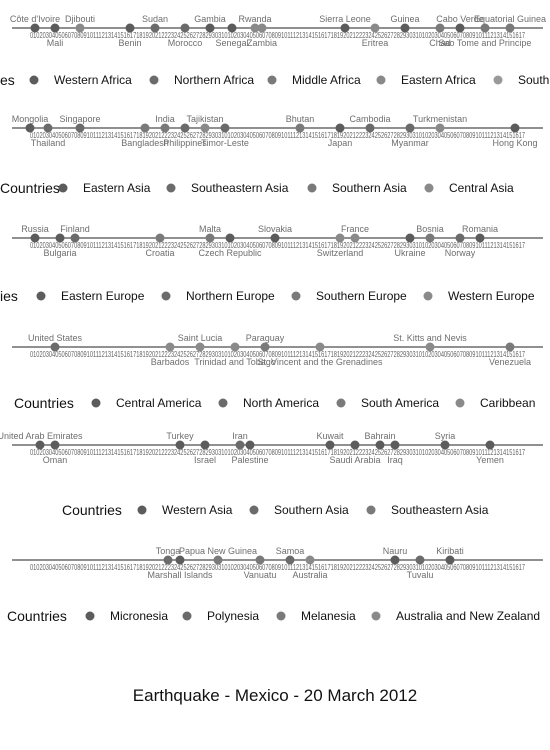  What do you see at coordinates (204, 119) in the screenshot?
I see `point-label: Tajikistan` at bounding box center [204, 119].